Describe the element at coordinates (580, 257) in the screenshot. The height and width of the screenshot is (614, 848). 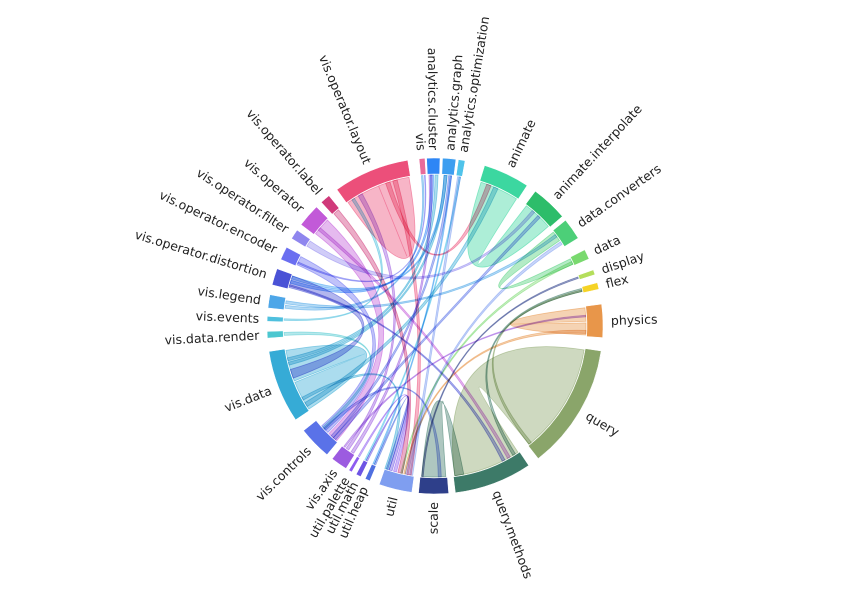
I see `group-arc-data` at that location.